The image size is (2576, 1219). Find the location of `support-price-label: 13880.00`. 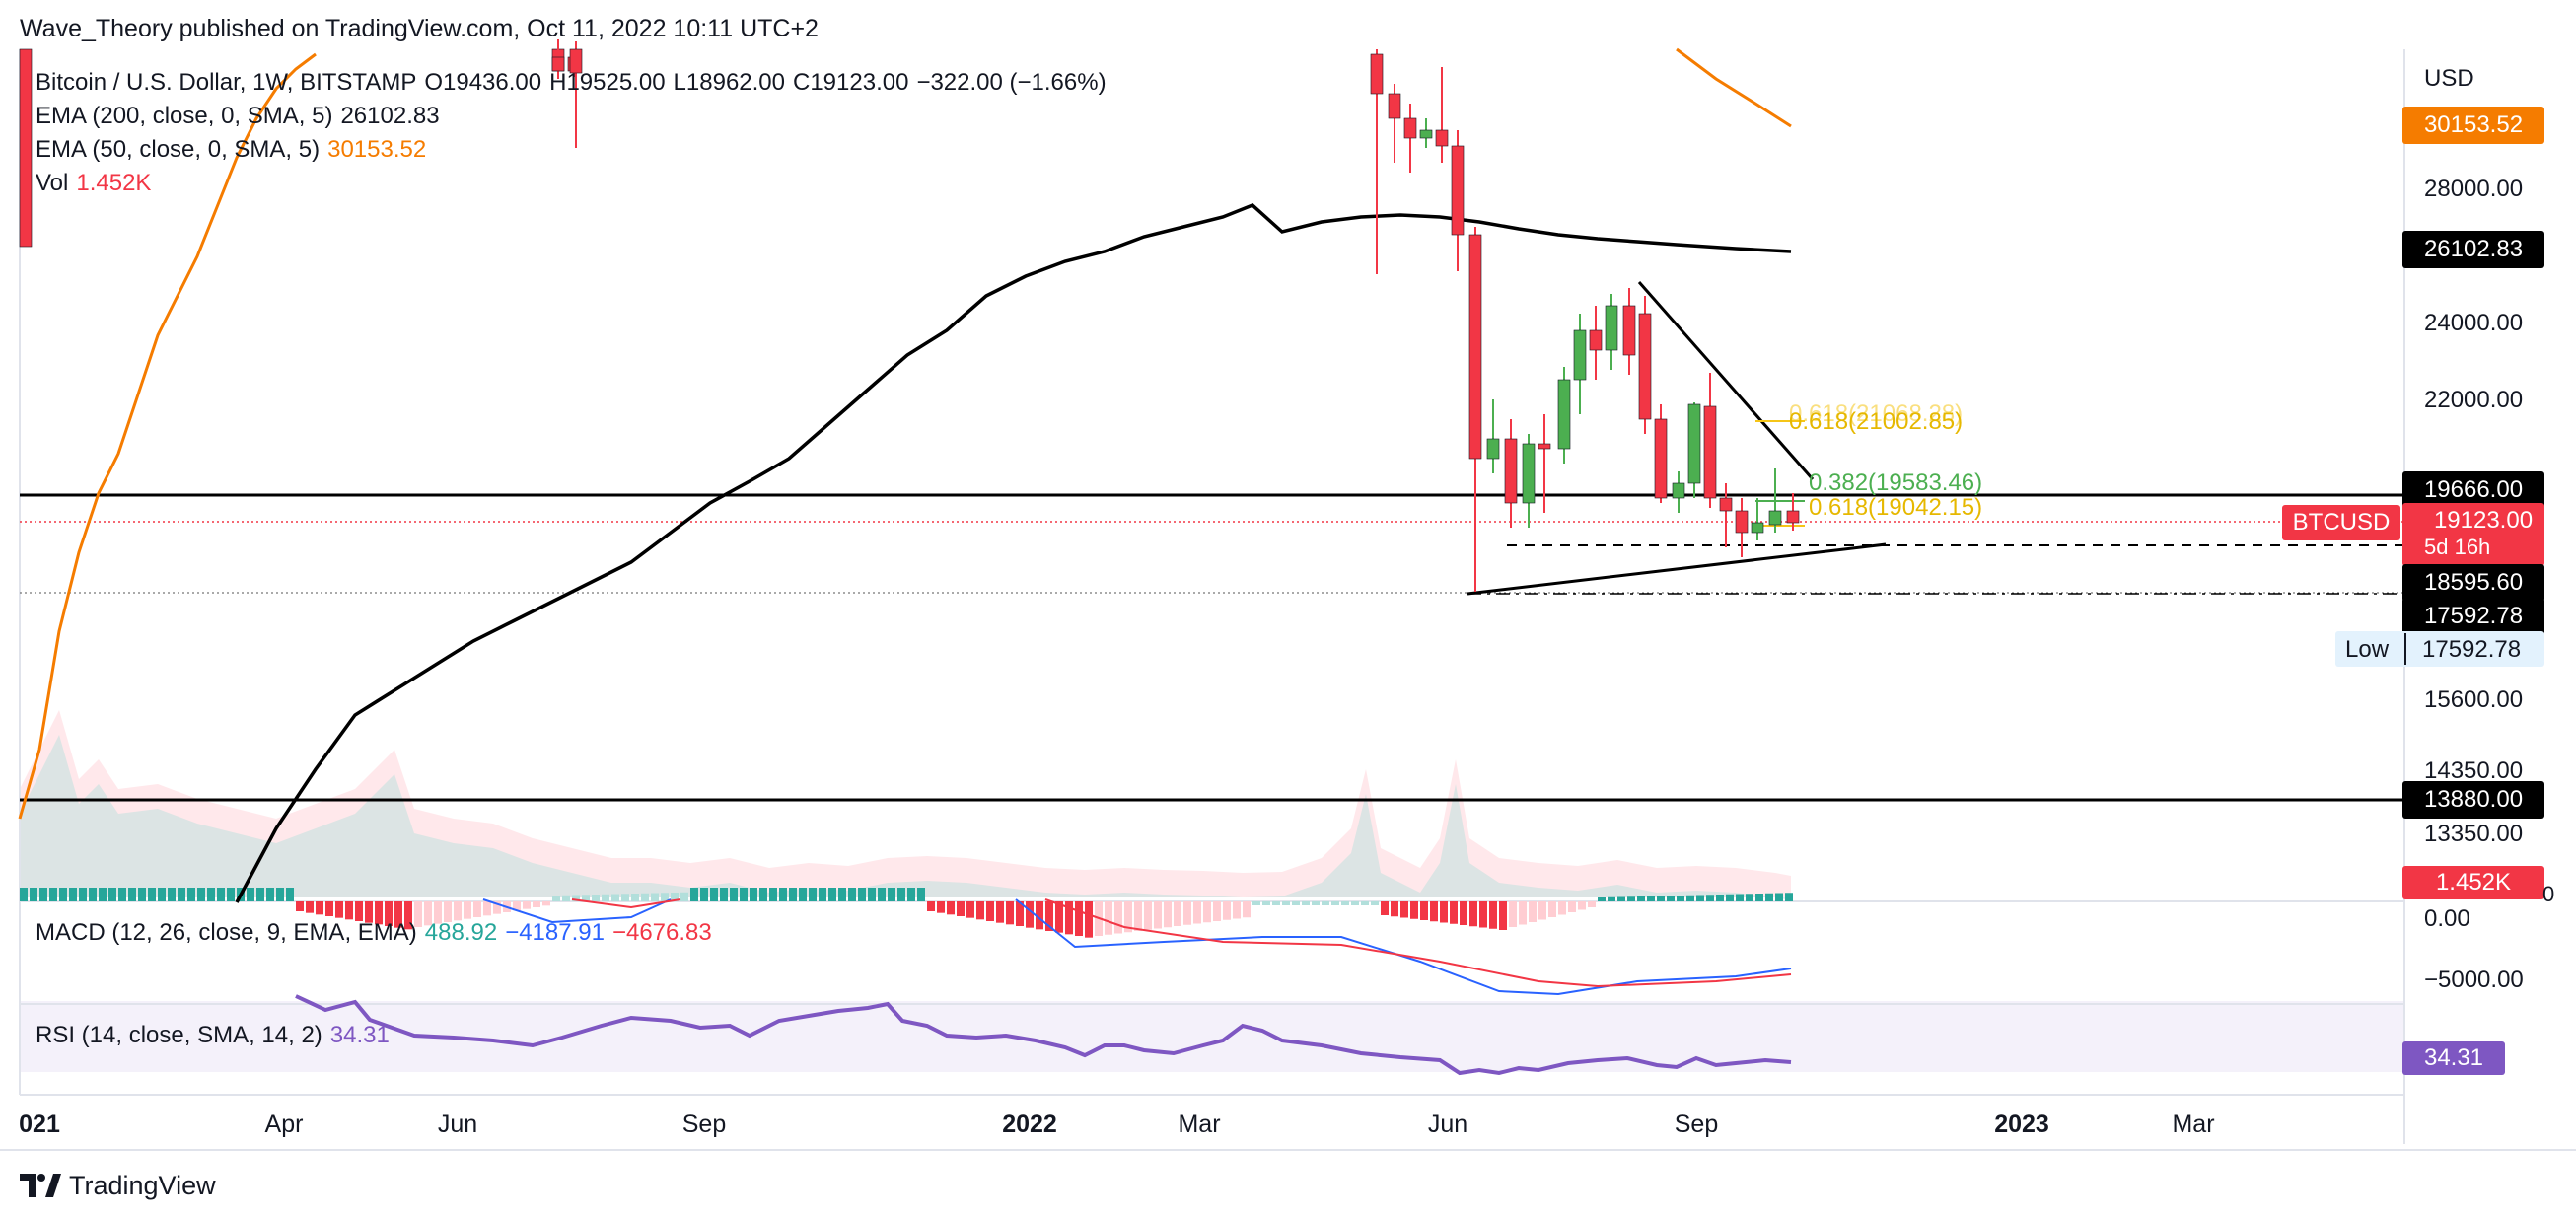

support-price-label: 13880.00 is located at coordinates (2473, 800).